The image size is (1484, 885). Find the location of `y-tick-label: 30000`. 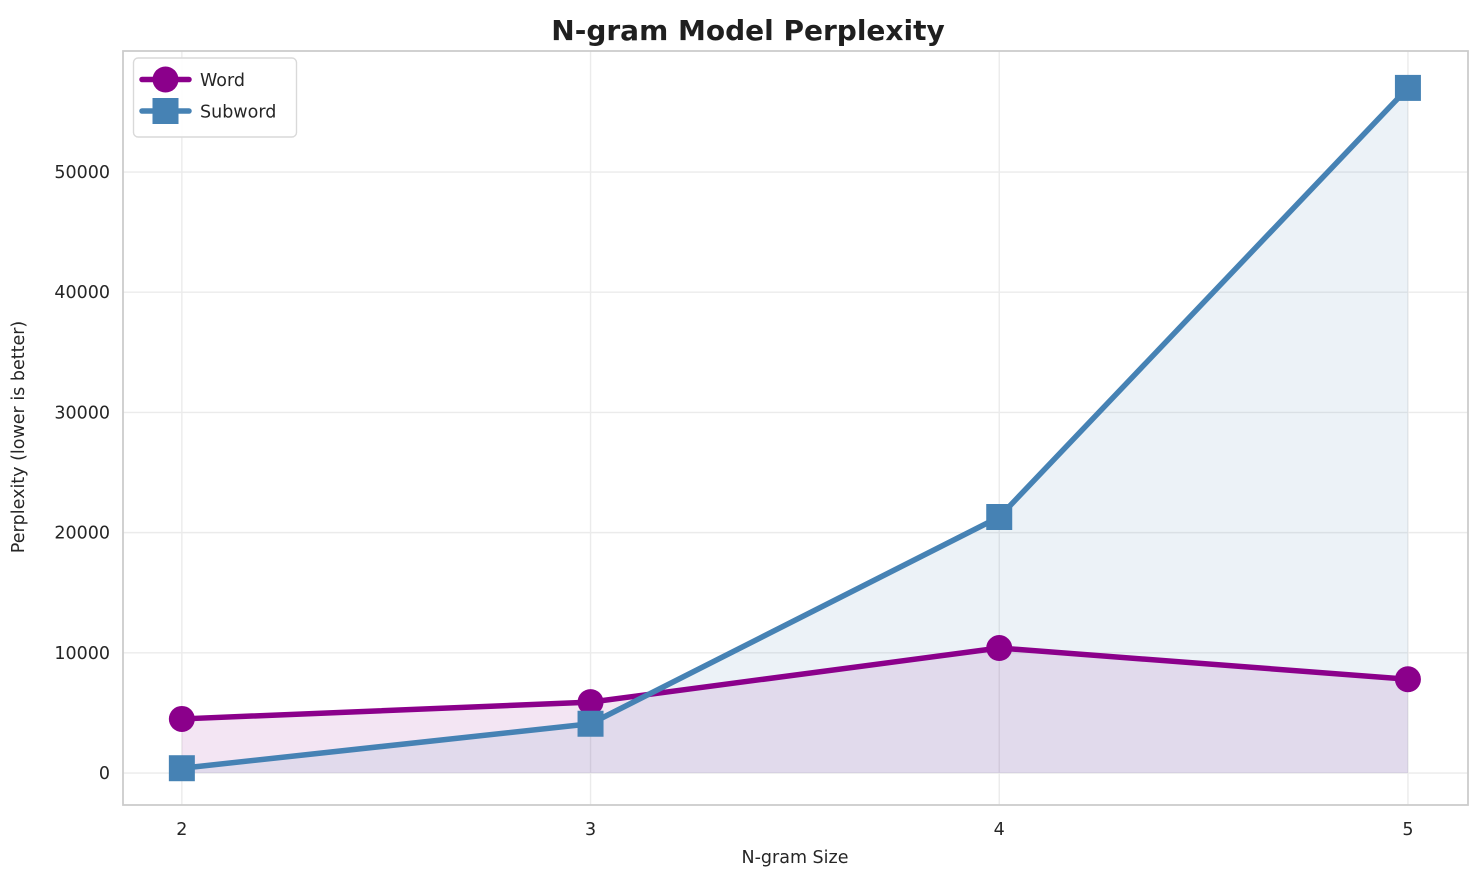

y-tick-label: 30000 is located at coordinates (82, 413).